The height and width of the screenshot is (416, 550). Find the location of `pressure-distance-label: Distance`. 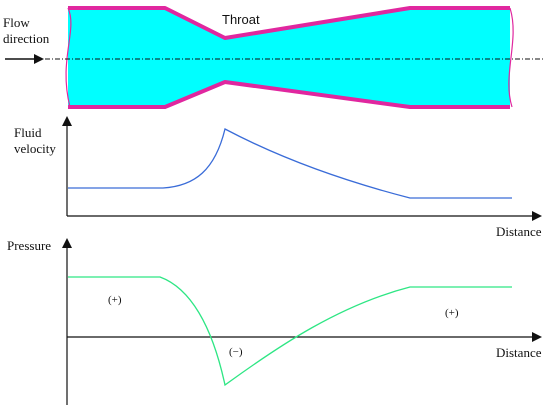

pressure-distance-label: Distance is located at coordinates (519, 352).